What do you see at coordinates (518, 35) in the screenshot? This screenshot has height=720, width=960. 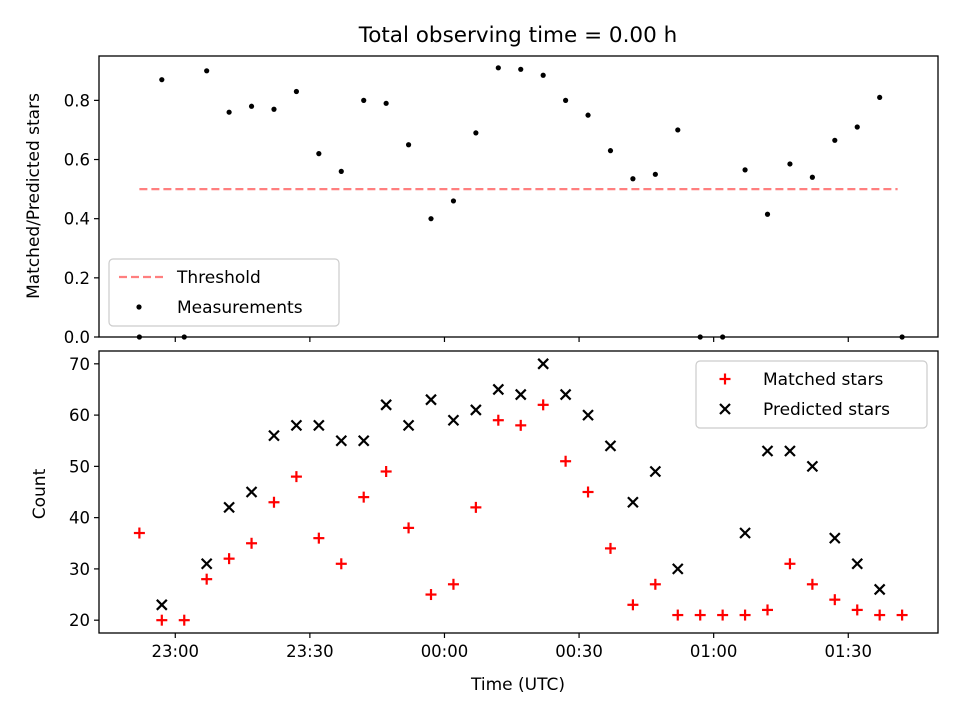 I see `chart-title: Total observing time = 0.00 h` at bounding box center [518, 35].